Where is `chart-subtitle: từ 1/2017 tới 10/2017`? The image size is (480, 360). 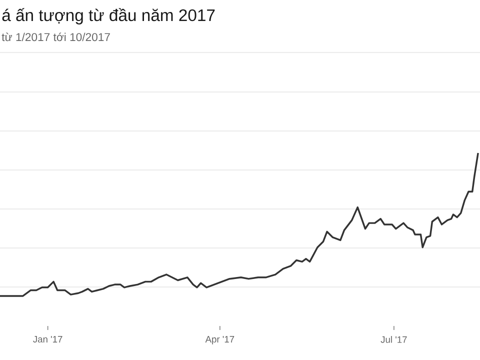 chart-subtitle: từ 1/2017 tới 10/2017 is located at coordinates (56, 37).